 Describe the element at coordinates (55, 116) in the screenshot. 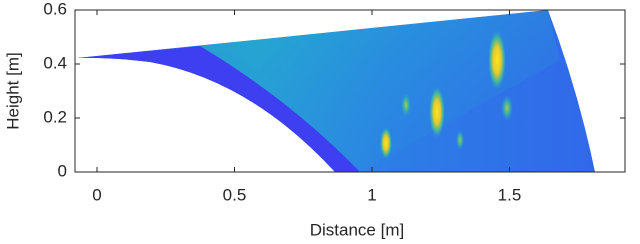

I see `y-tick-label: 0.2` at that location.